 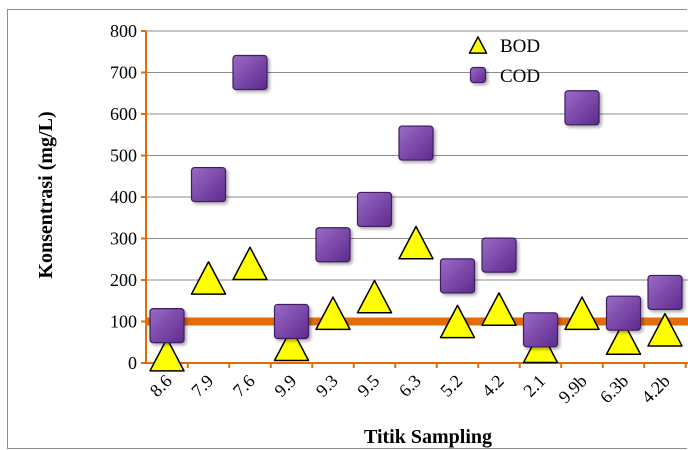 What do you see at coordinates (123, 156) in the screenshot?
I see `y-tick-label: 500` at bounding box center [123, 156].